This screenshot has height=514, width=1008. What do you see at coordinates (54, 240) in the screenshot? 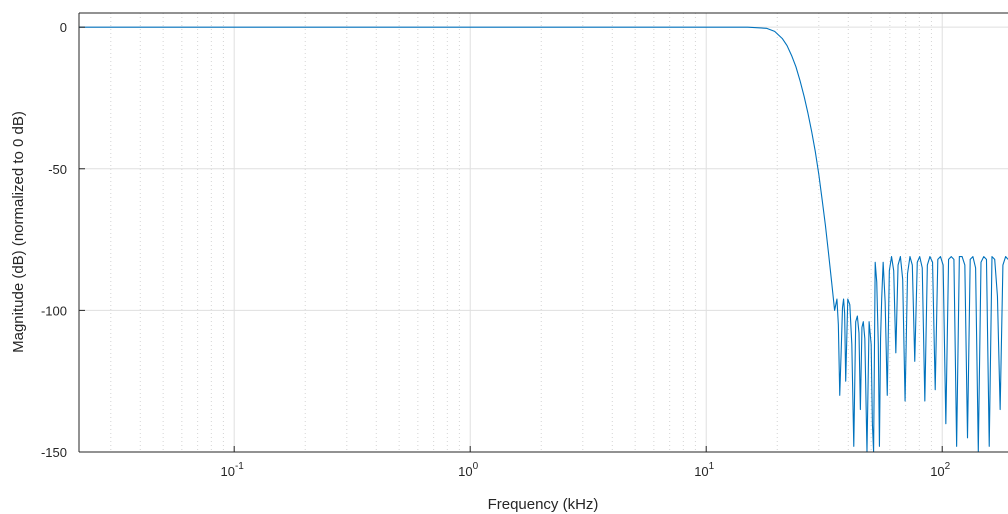
I see `y-tick-labels: 0 -50 -100 -150` at bounding box center [54, 240].